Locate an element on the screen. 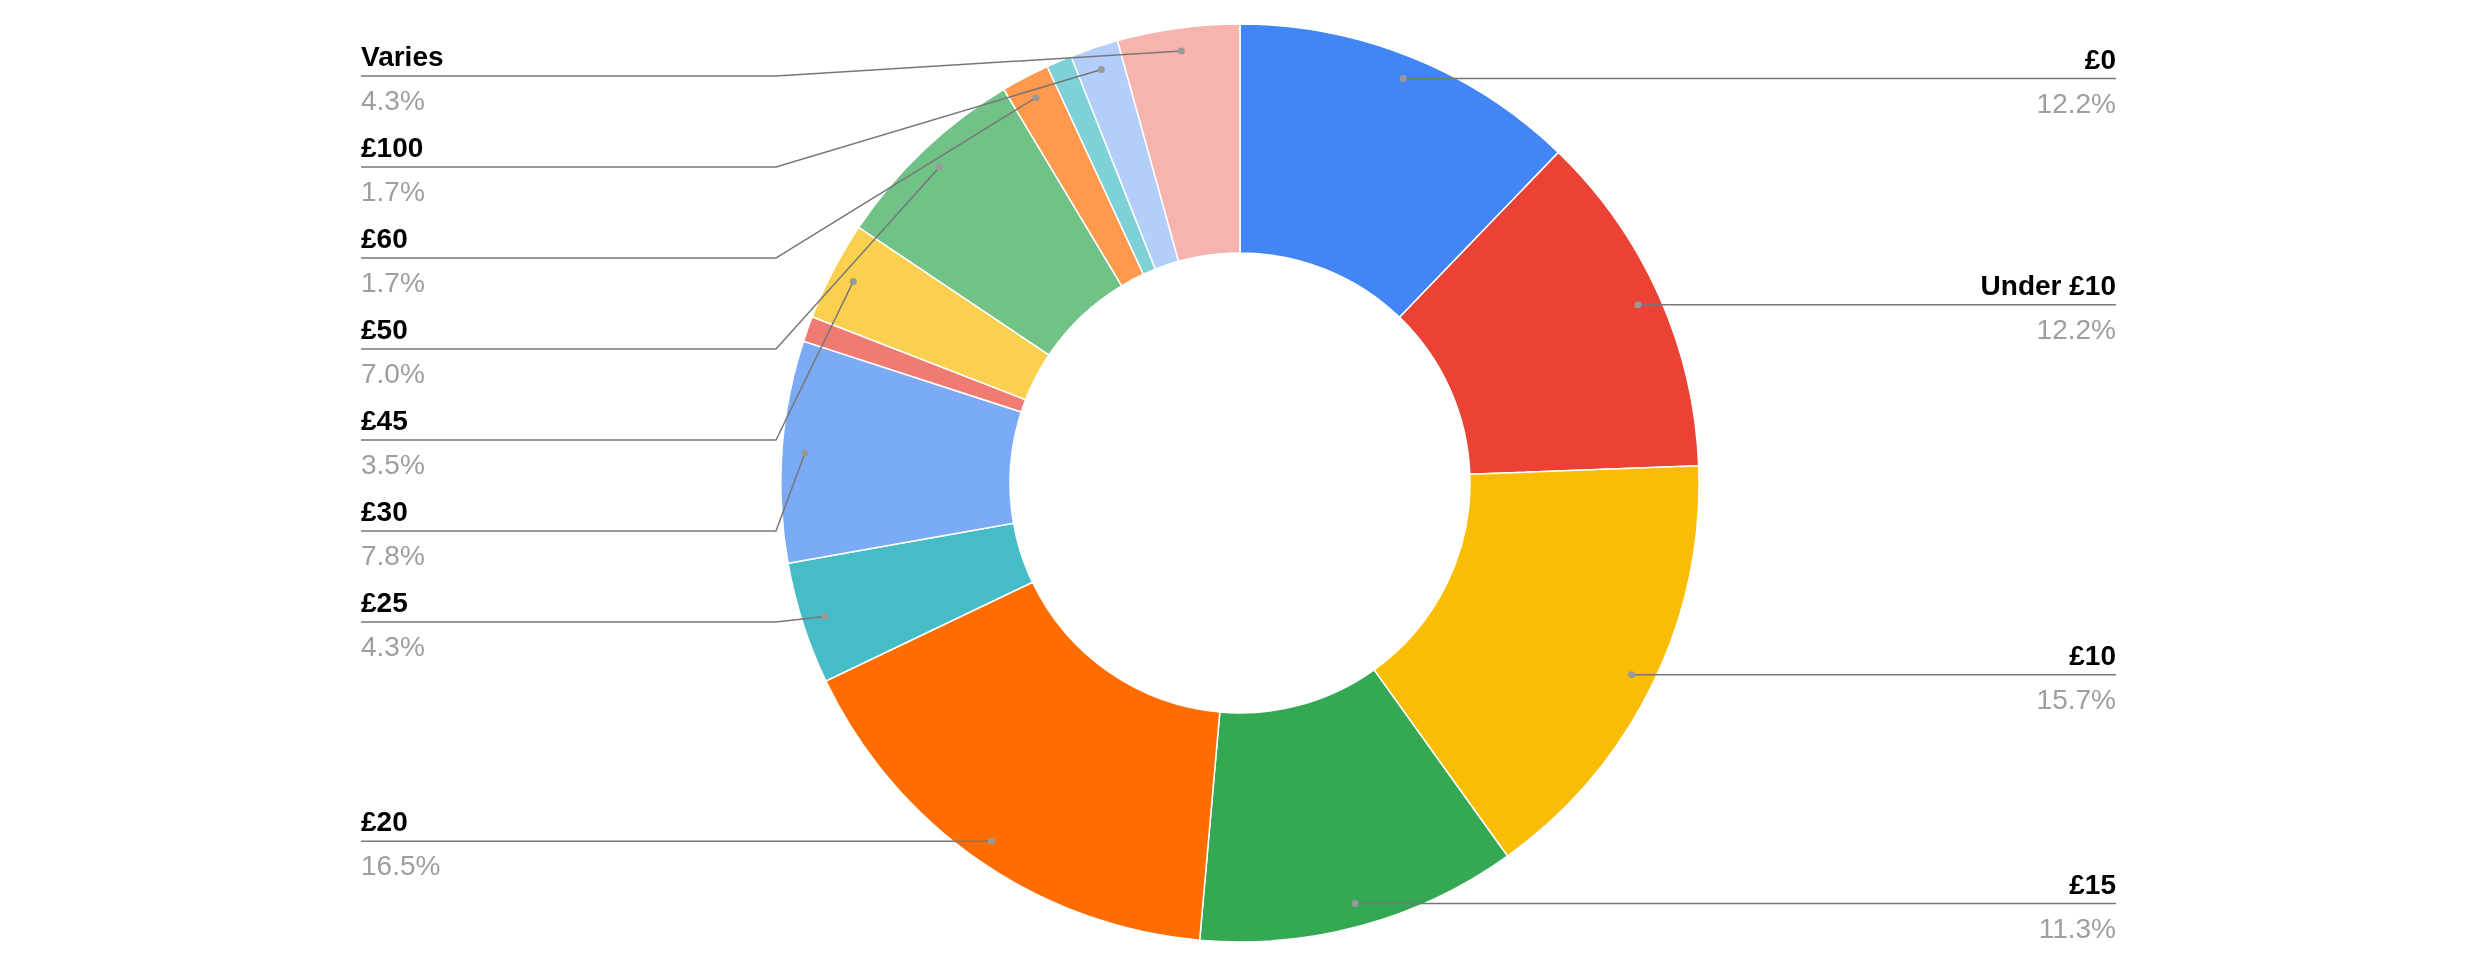  slice-label: £15 is located at coordinates (2092, 884).